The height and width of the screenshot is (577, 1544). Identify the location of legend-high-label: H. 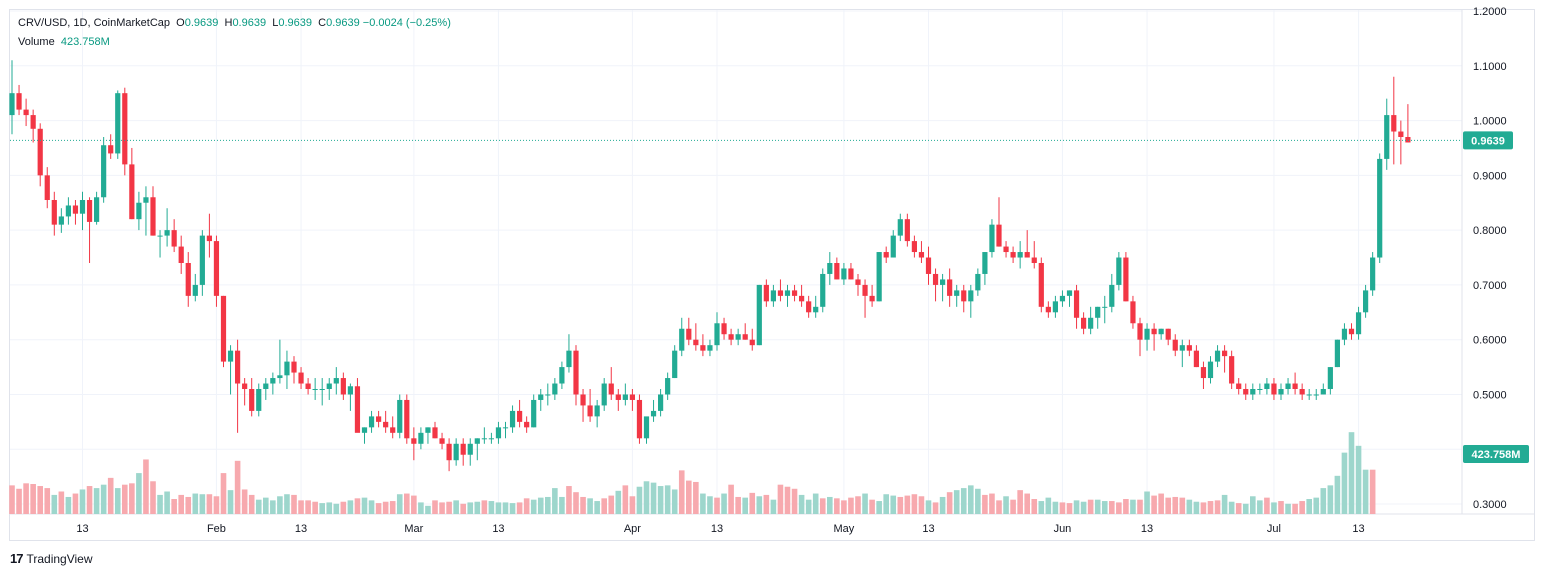
(228, 23).